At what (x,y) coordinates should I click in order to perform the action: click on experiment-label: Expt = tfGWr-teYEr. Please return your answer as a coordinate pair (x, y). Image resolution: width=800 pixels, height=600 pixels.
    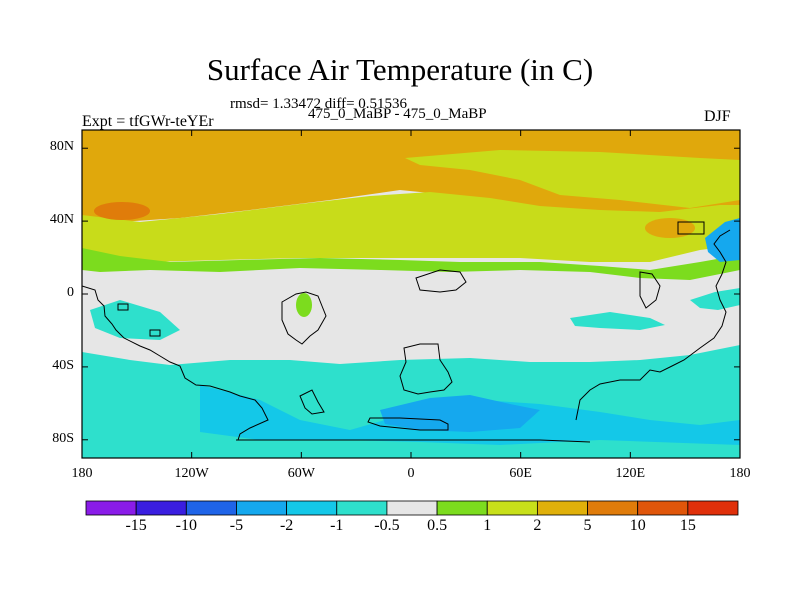
    Looking at the image, I should click on (148, 121).